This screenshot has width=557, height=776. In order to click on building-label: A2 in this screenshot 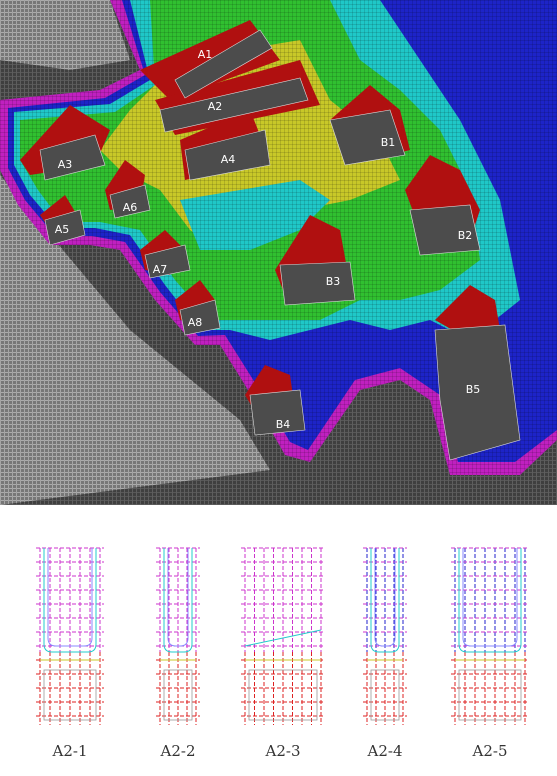, I will do `click(215, 106)`.